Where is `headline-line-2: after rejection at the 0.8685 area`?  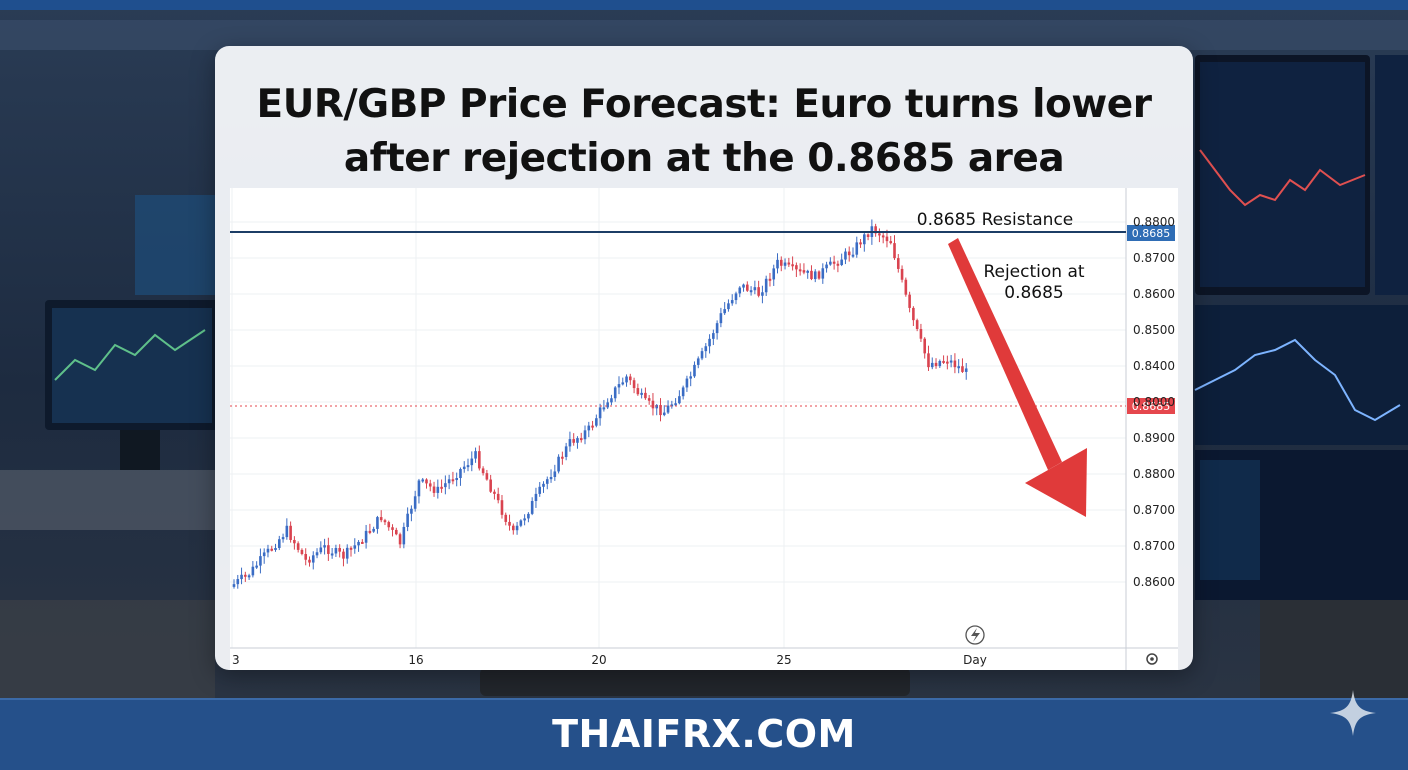
headline-line-2: after rejection at the 0.8685 area is located at coordinates (704, 158).